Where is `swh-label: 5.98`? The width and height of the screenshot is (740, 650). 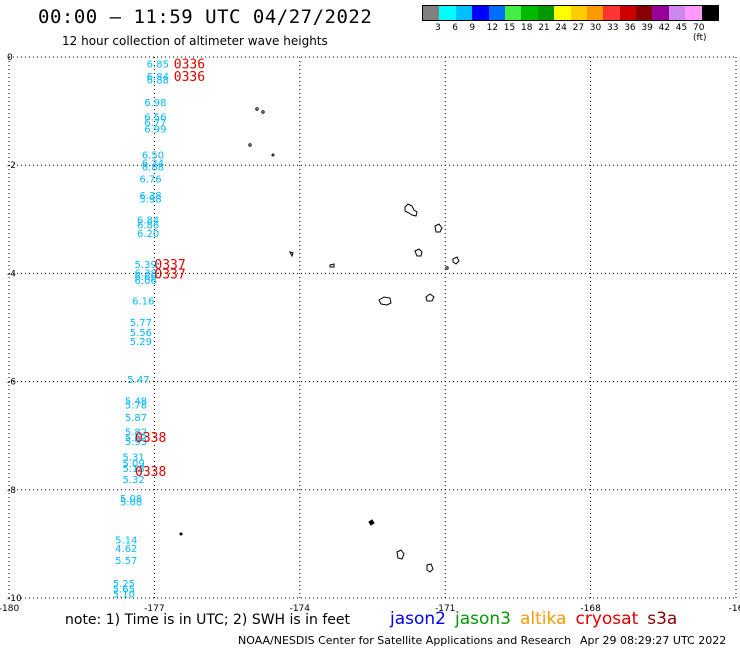 swh-label: 5.98 is located at coordinates (150, 200).